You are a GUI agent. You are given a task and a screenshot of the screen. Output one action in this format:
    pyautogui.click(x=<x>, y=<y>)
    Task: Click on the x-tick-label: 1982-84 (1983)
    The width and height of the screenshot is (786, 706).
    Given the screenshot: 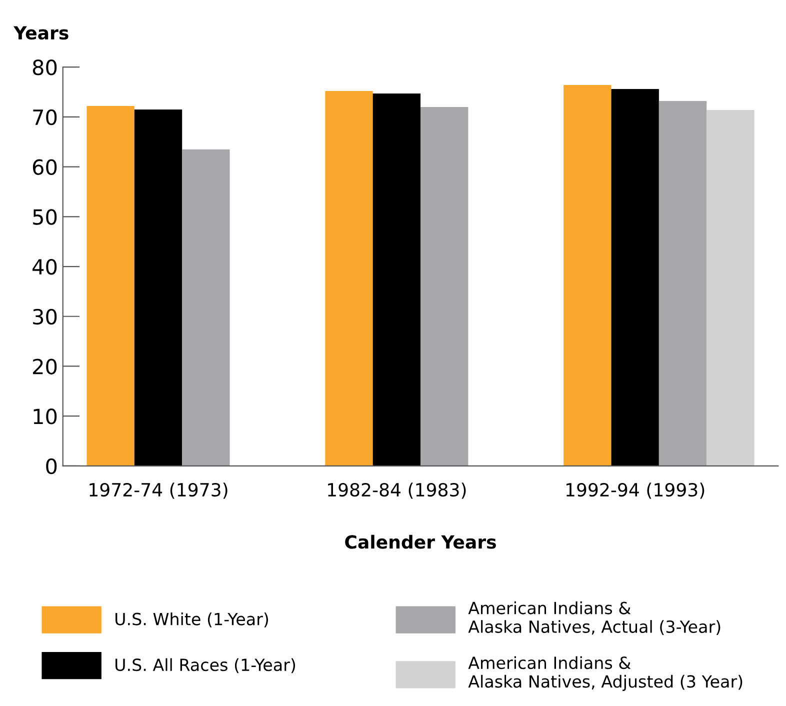 What is the action you would take?
    pyautogui.click(x=397, y=490)
    